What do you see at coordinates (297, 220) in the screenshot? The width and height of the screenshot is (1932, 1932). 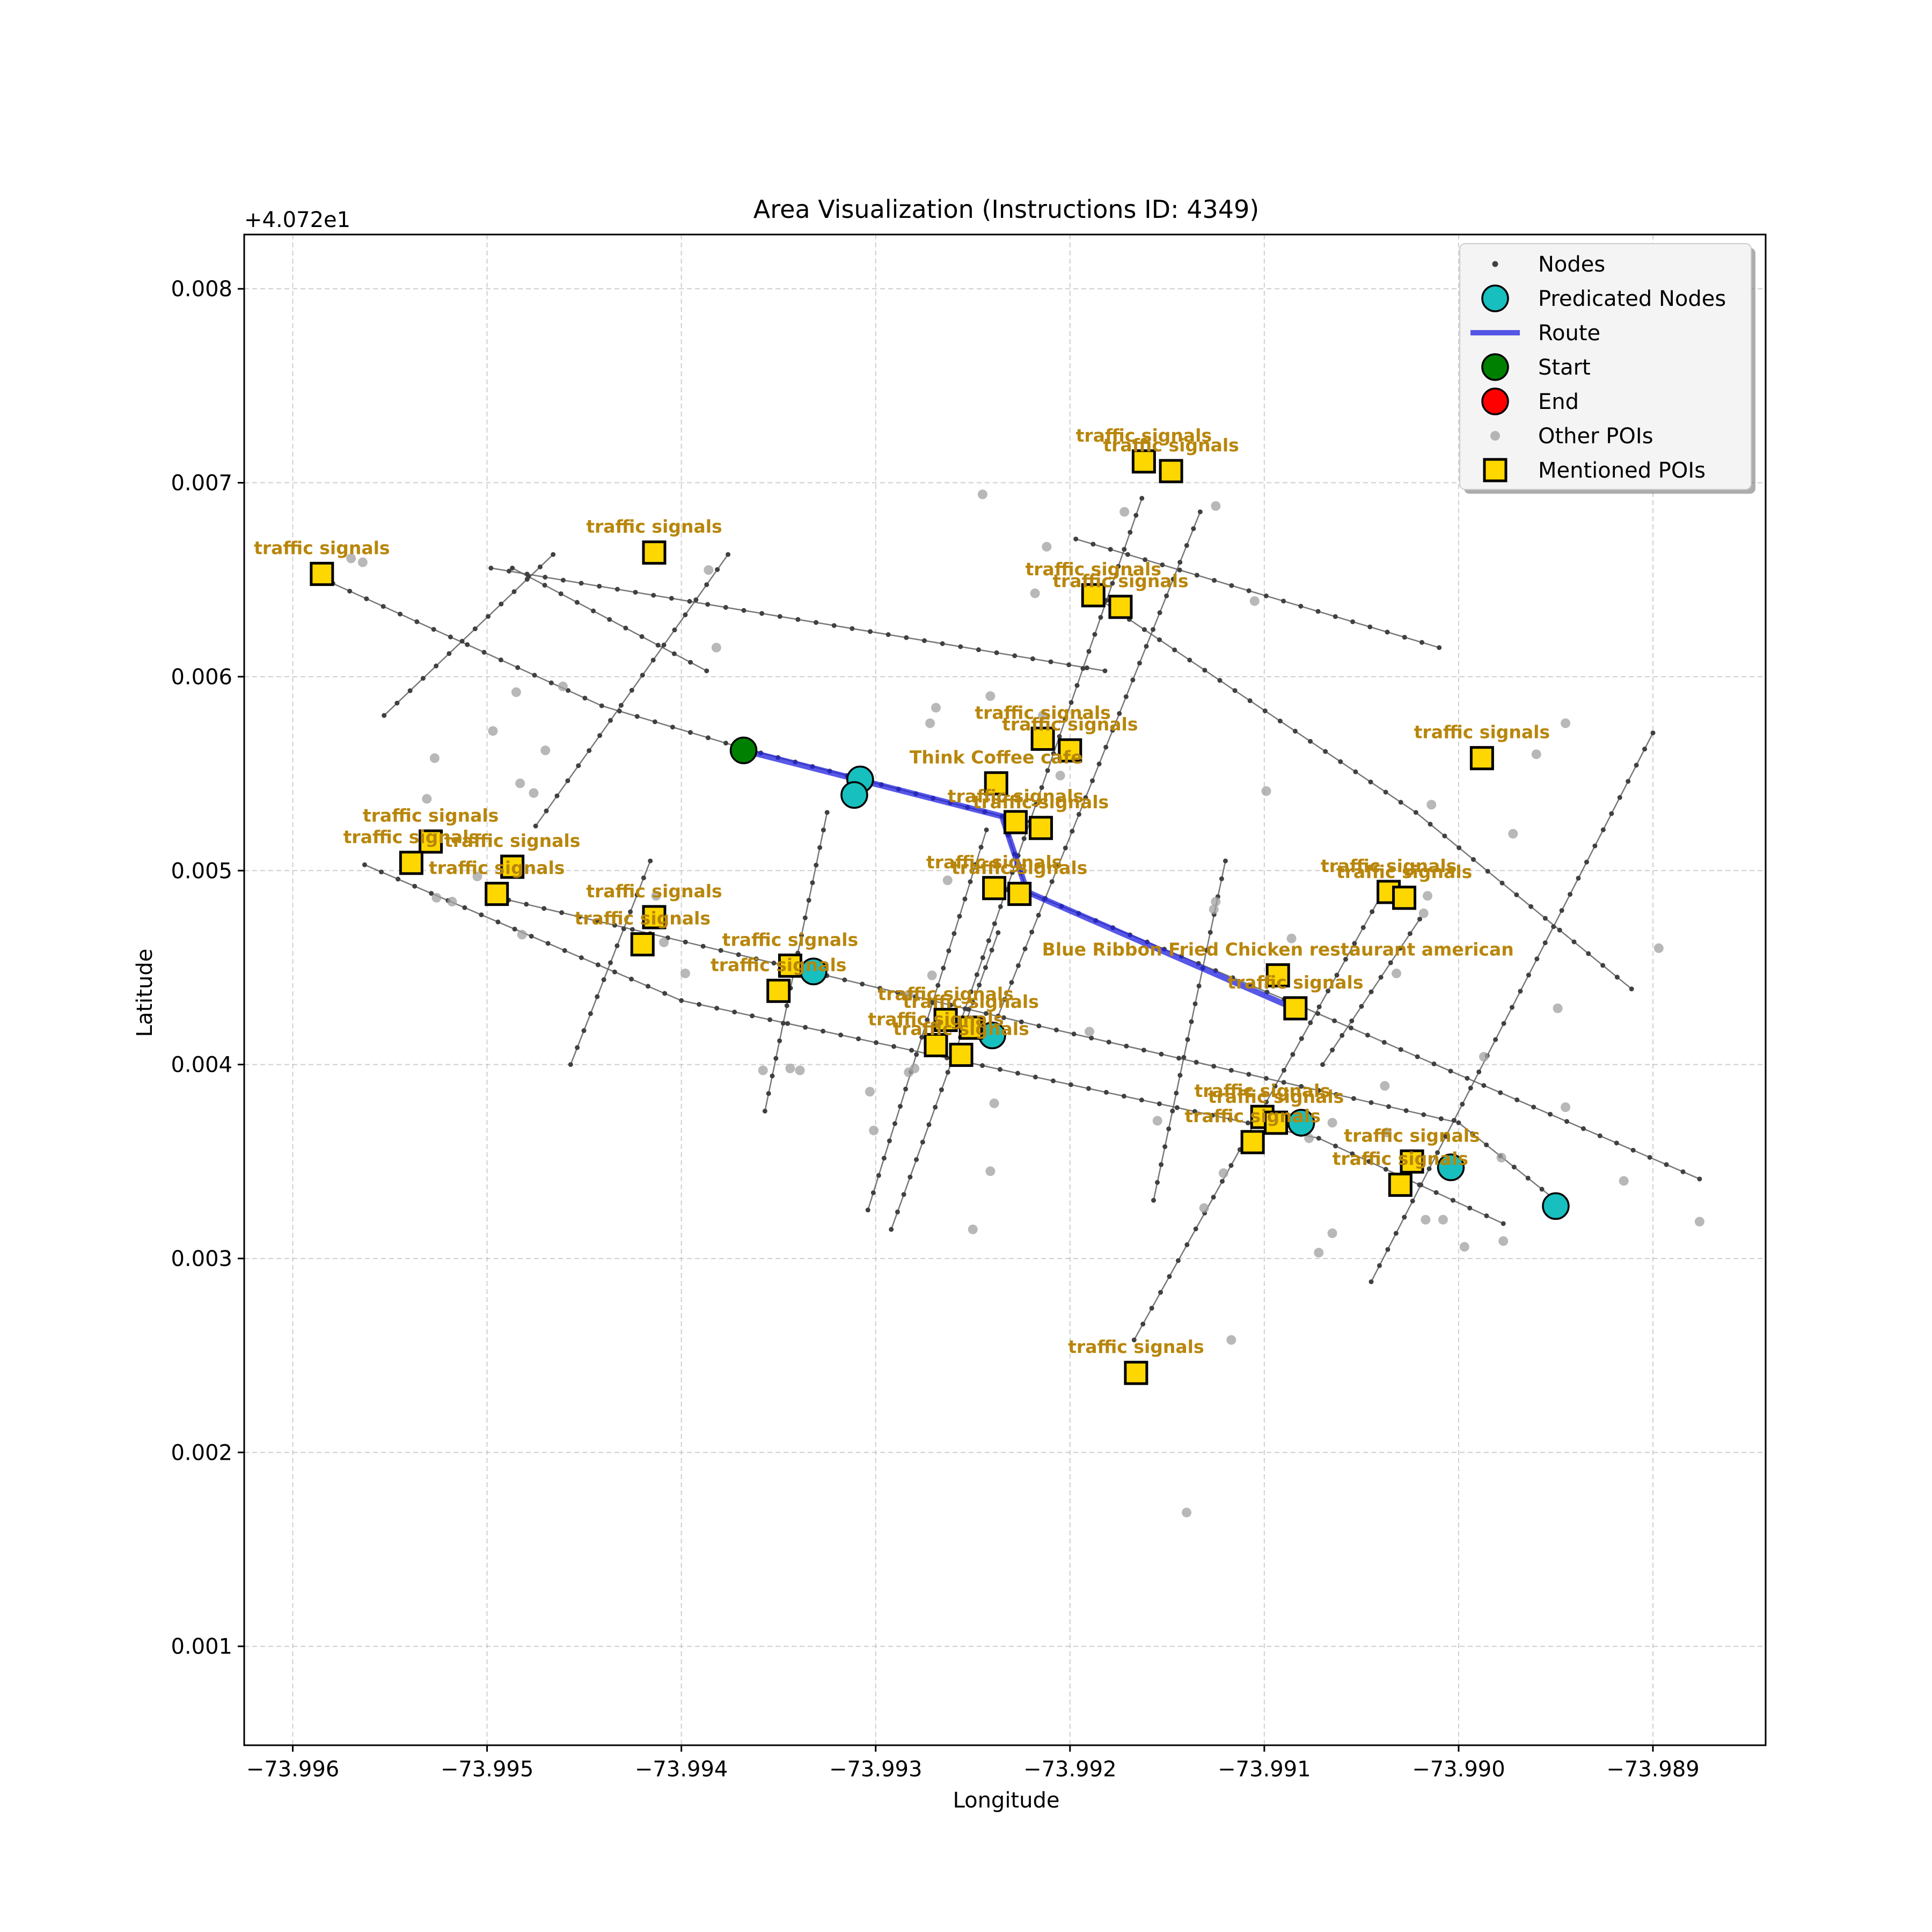 I see `y-offset-label: +4.072e1` at bounding box center [297, 220].